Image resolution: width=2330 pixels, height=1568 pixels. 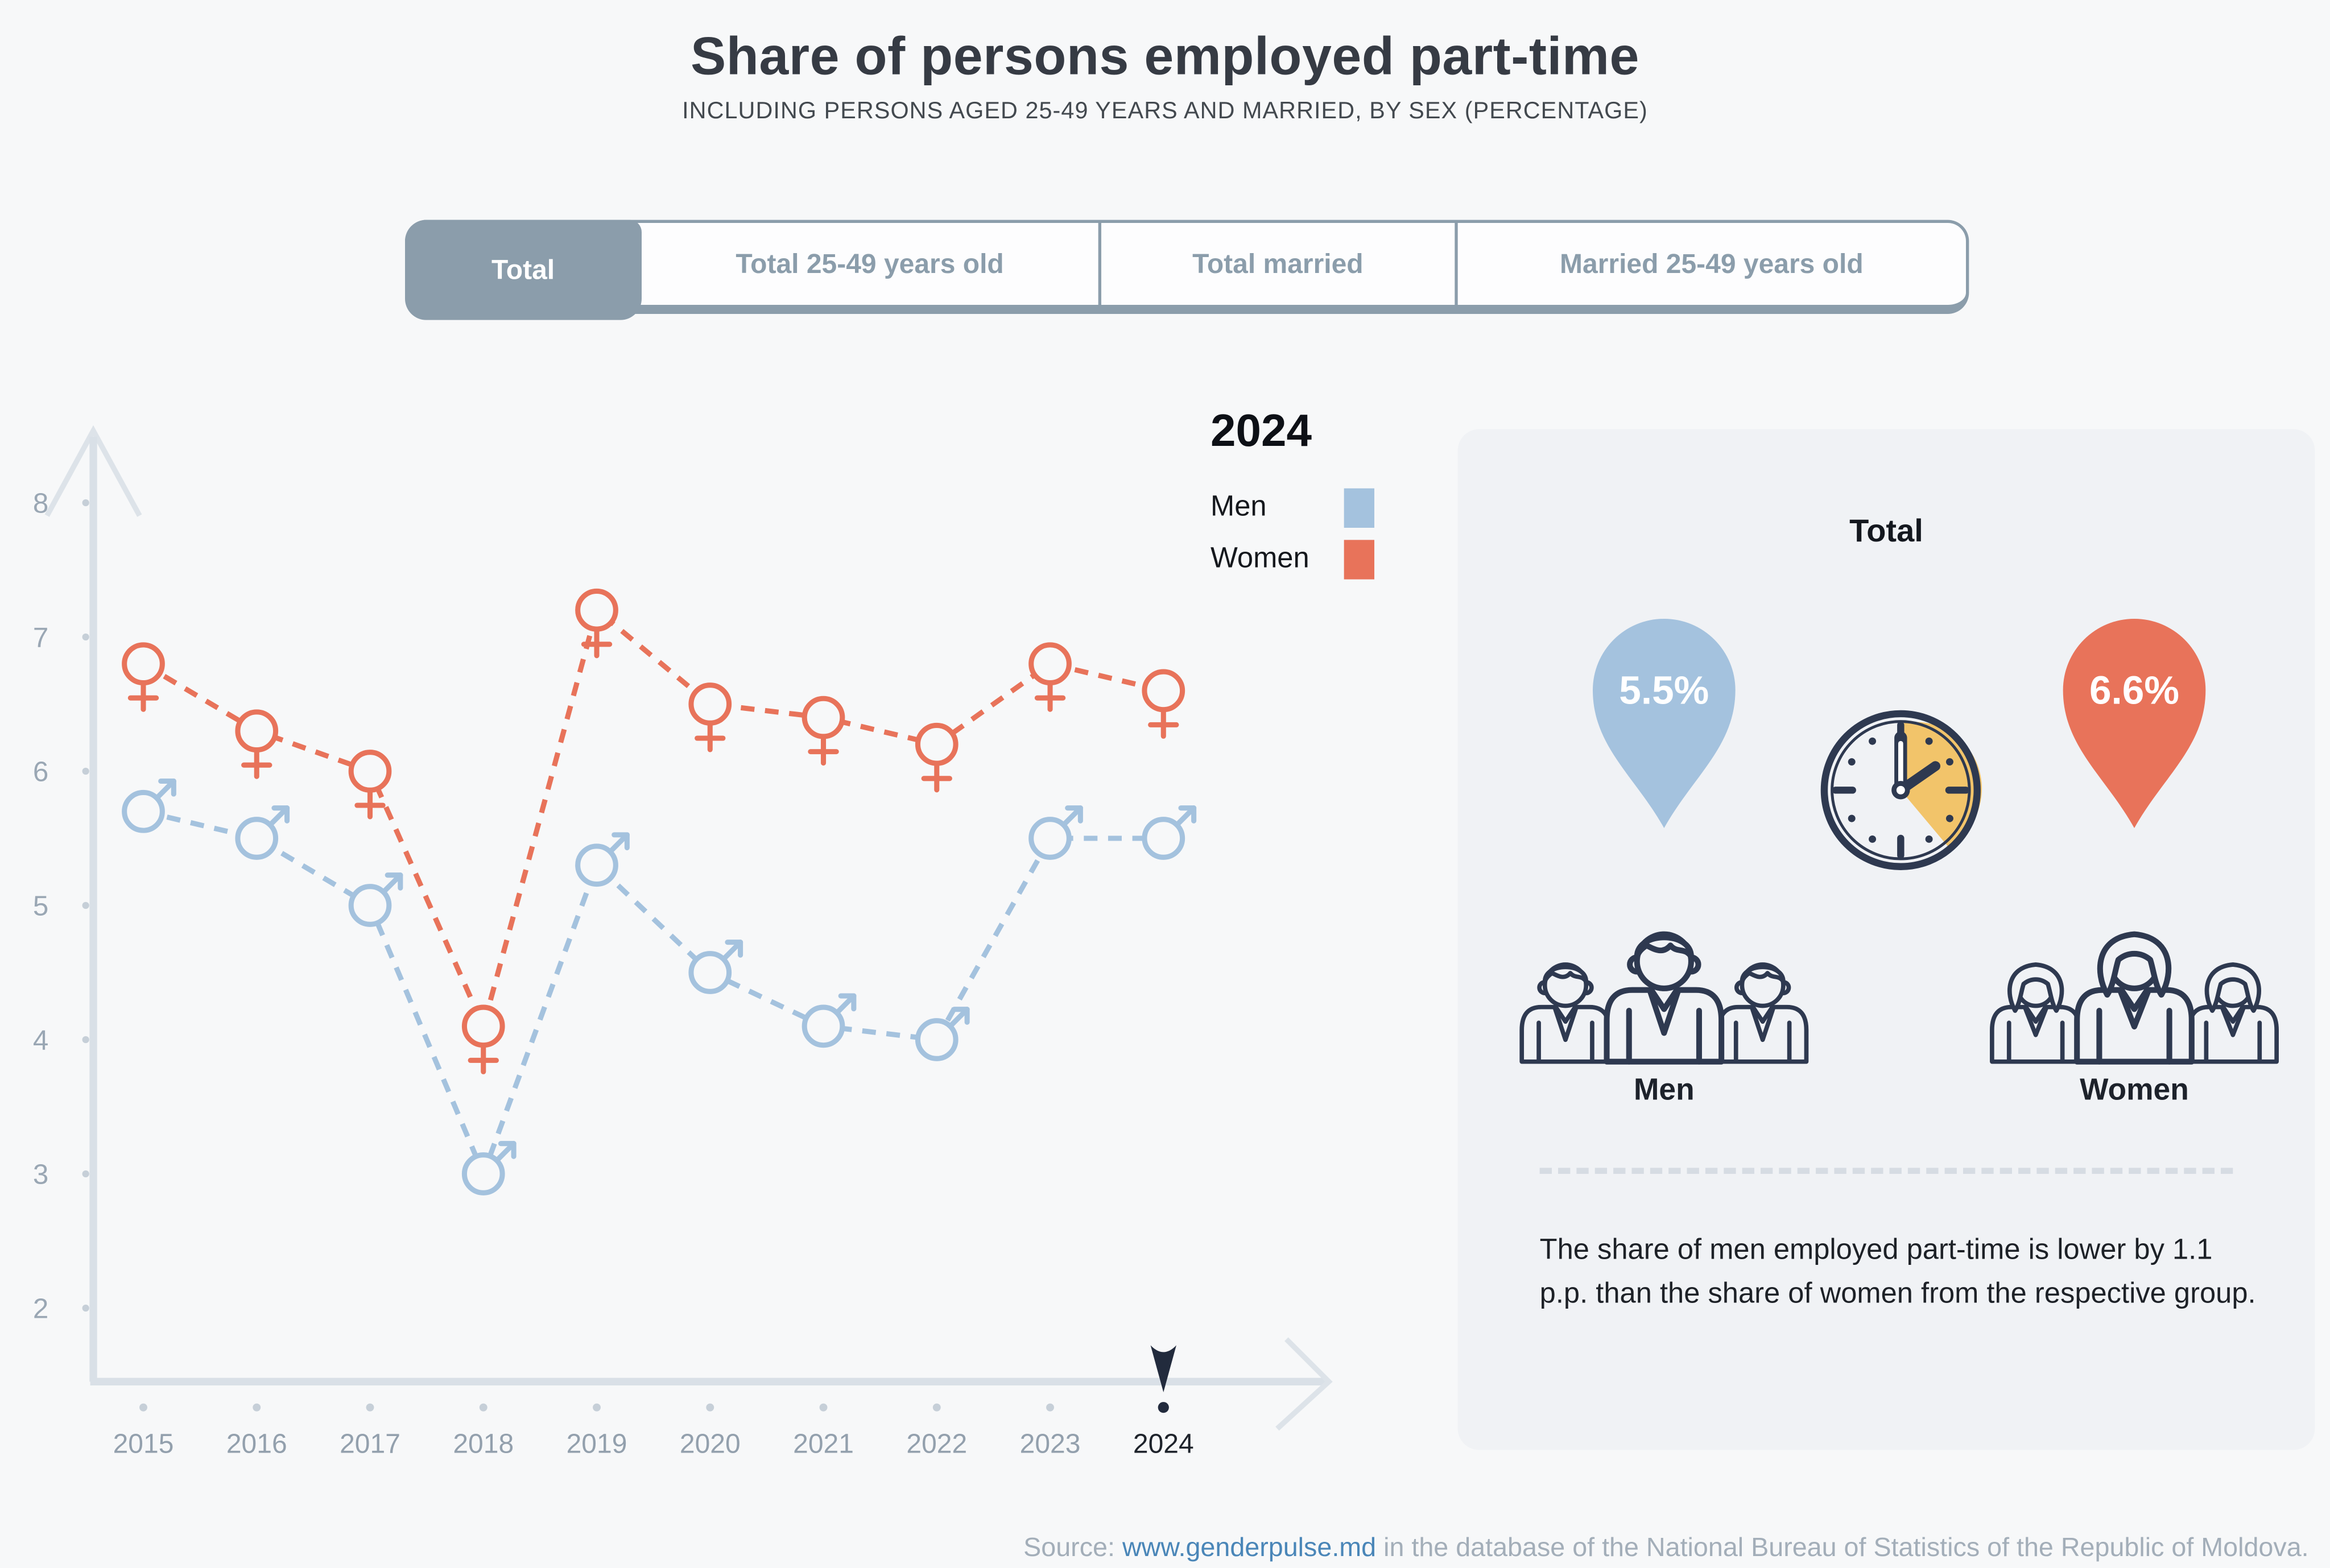 I want to click on y-tick-7: 7, so click(x=40, y=637).